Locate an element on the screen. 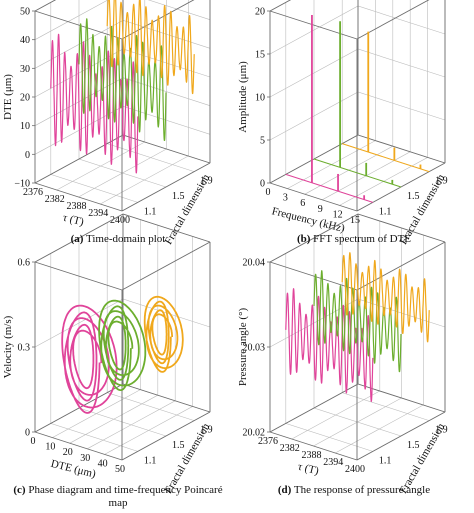 The height and width of the screenshot is (513, 474). phase-trajectory-green is located at coordinates (122, 345).